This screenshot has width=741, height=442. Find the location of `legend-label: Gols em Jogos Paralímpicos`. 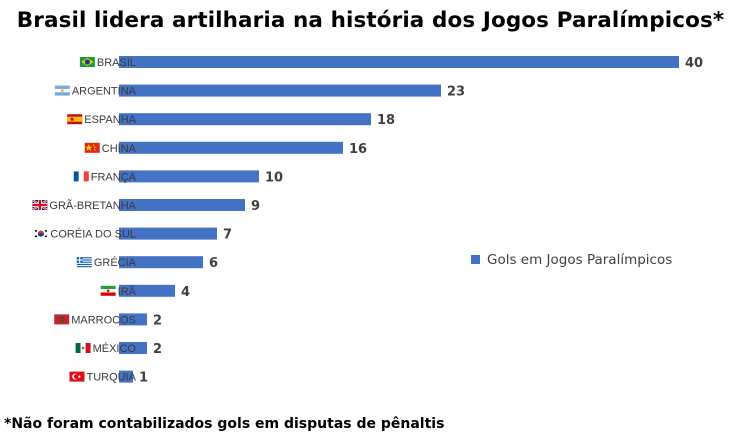

legend-label: Gols em Jogos Paralímpicos is located at coordinates (579, 260).